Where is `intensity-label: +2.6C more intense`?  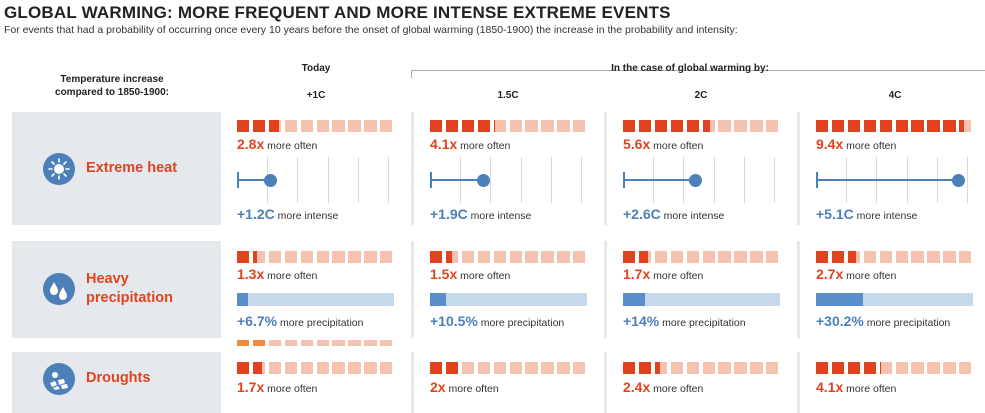 intensity-label: +2.6C more intense is located at coordinates (673, 215).